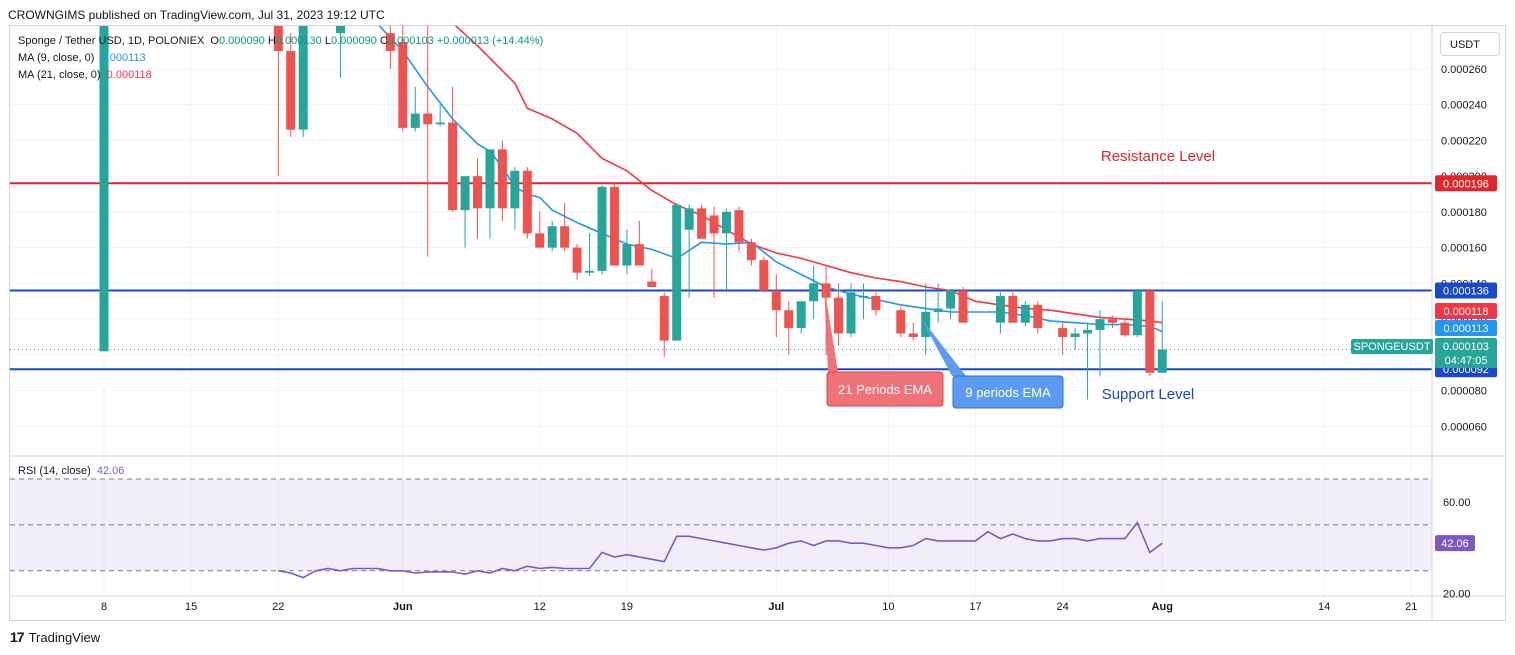 The height and width of the screenshot is (655, 1515). Describe the element at coordinates (1466, 328) in the screenshot. I see `ma9-tag-bg` at that location.